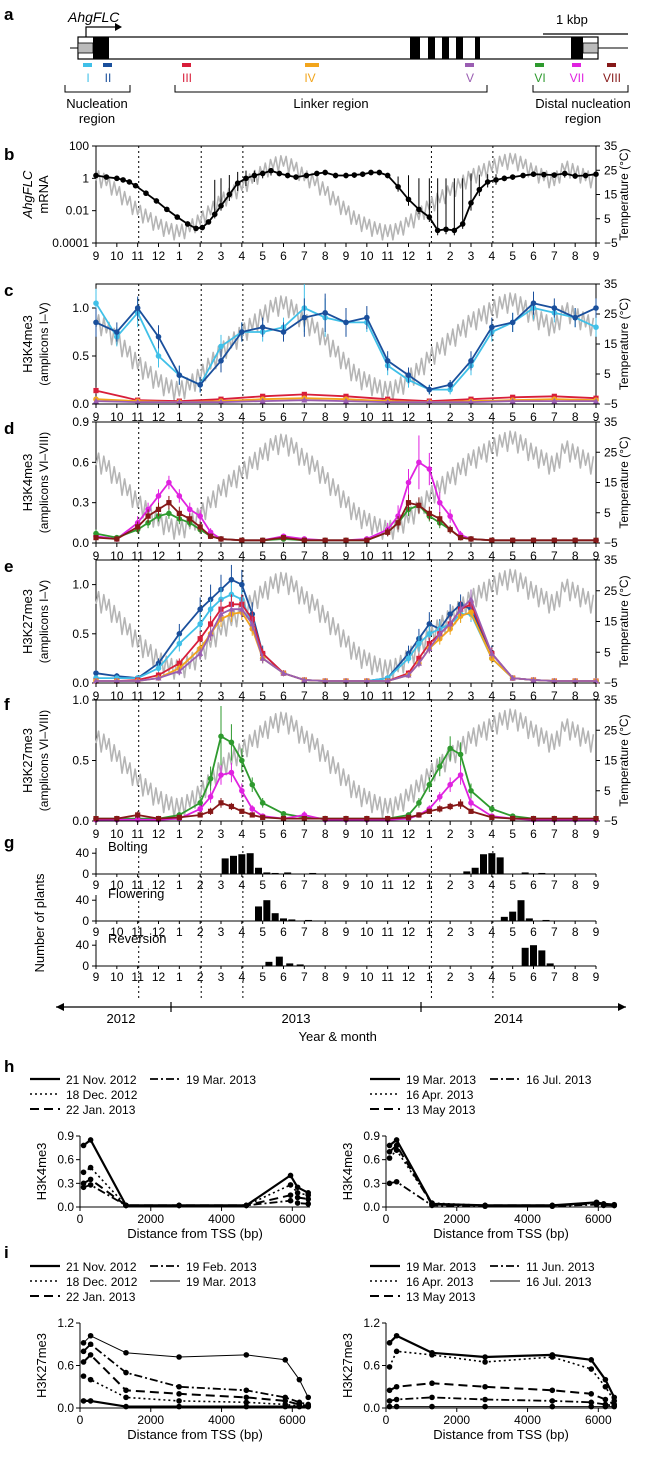 The width and height of the screenshot is (646, 1474). What do you see at coordinates (471, 932) in the screenshot?
I see `panel-g-flowering-month-label: 3` at bounding box center [471, 932].